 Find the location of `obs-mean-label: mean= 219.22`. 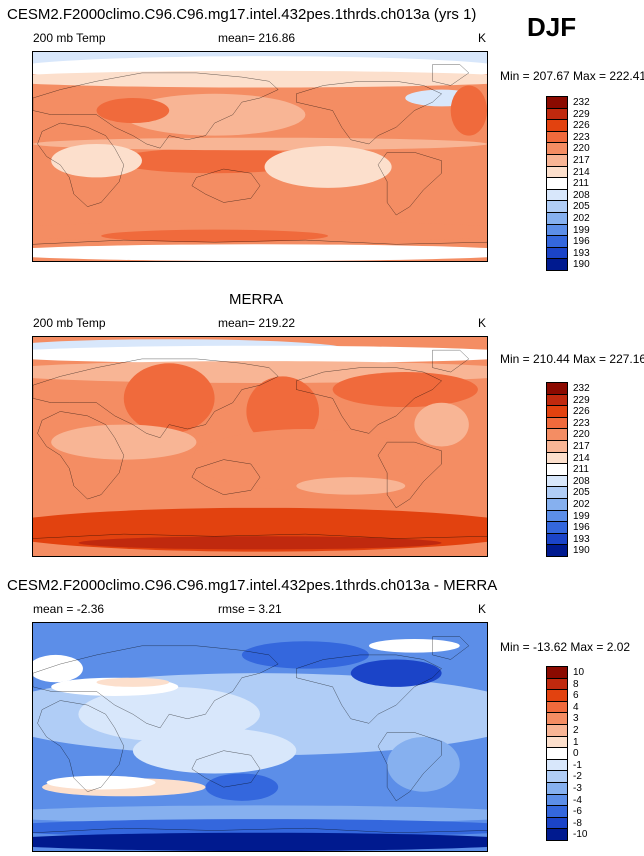

obs-mean-label: mean= 219.22 is located at coordinates (257, 323).